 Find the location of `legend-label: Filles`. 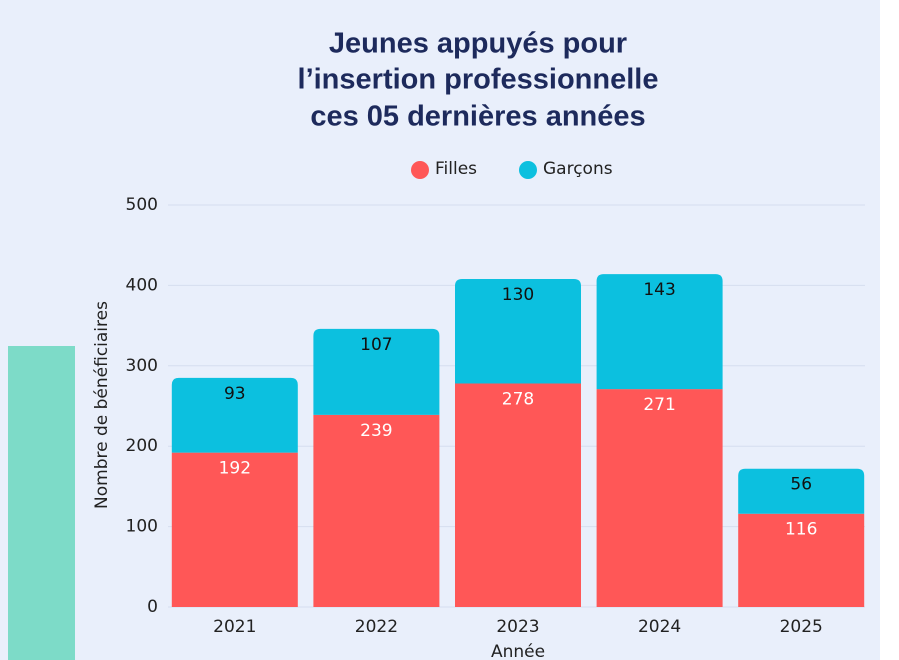

legend-label: Filles is located at coordinates (456, 169).